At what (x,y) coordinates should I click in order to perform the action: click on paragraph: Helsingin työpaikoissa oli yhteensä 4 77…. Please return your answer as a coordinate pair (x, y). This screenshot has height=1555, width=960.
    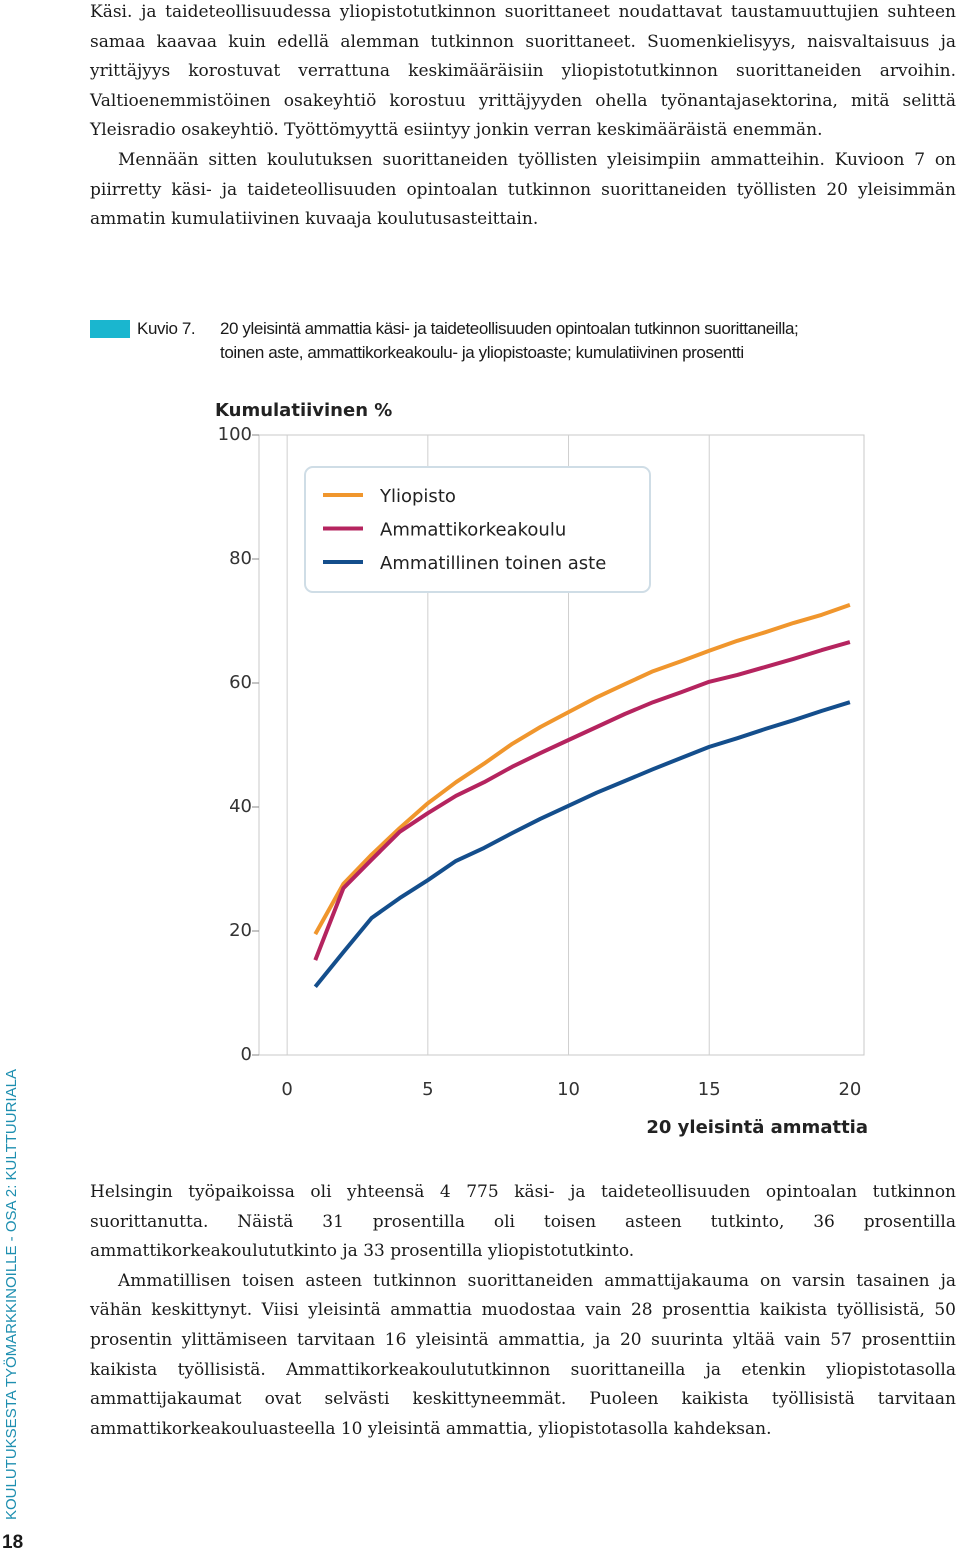
    Looking at the image, I should click on (523, 1222).